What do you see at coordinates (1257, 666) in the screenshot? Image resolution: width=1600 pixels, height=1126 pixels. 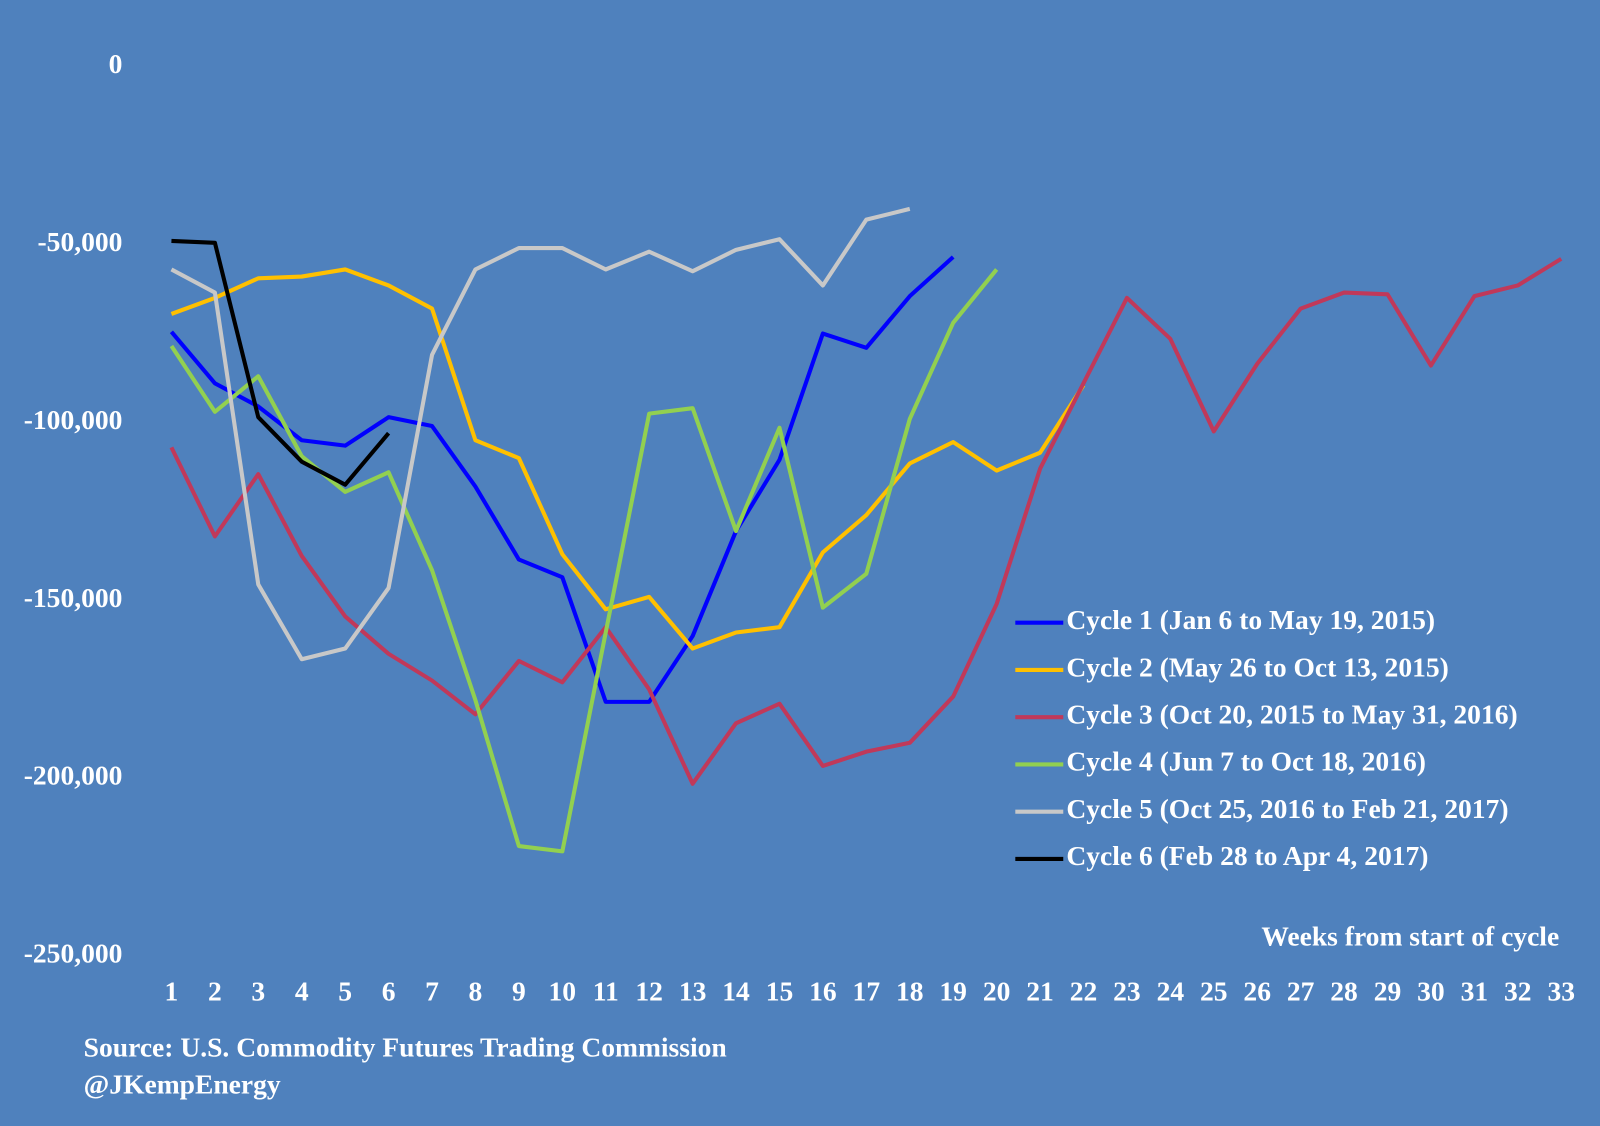 I see `legend-label: Cycle 2 (May 26 to Oct 13, 2015)` at bounding box center [1257, 666].